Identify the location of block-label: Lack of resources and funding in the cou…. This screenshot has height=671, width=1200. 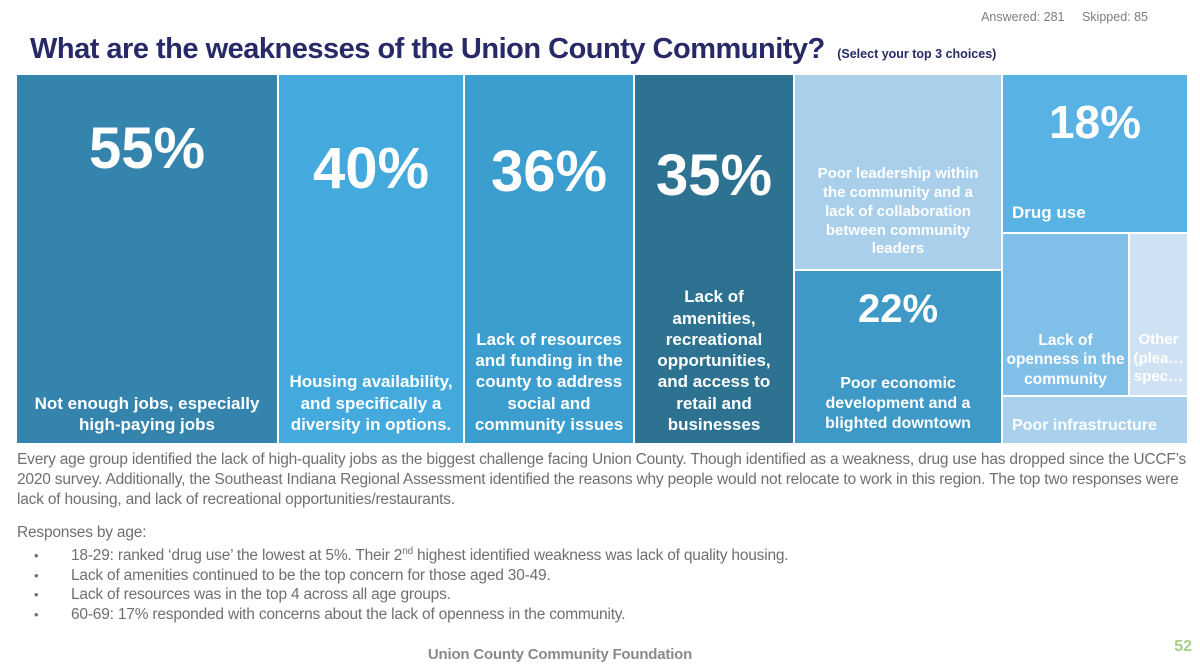
(549, 381).